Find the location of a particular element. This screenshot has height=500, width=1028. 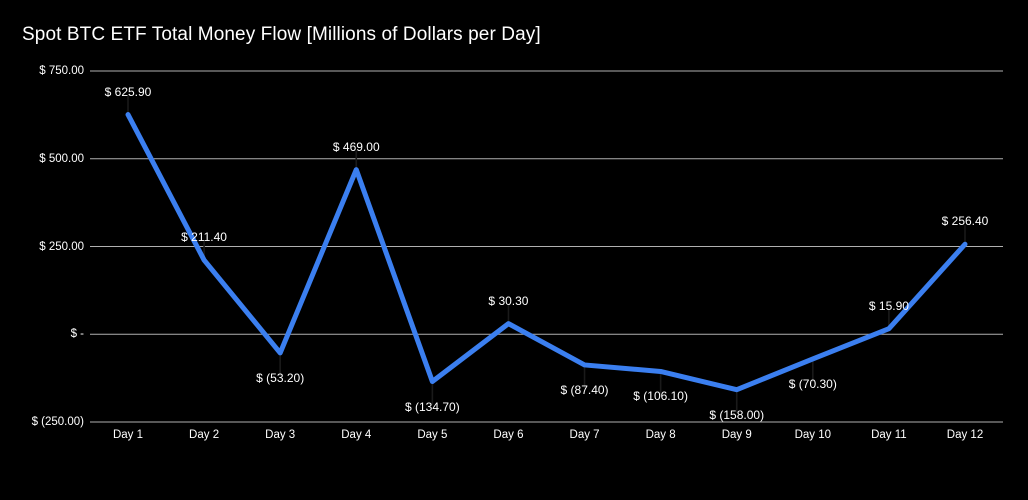

data-point-label: $ 469.00 is located at coordinates (356, 146).